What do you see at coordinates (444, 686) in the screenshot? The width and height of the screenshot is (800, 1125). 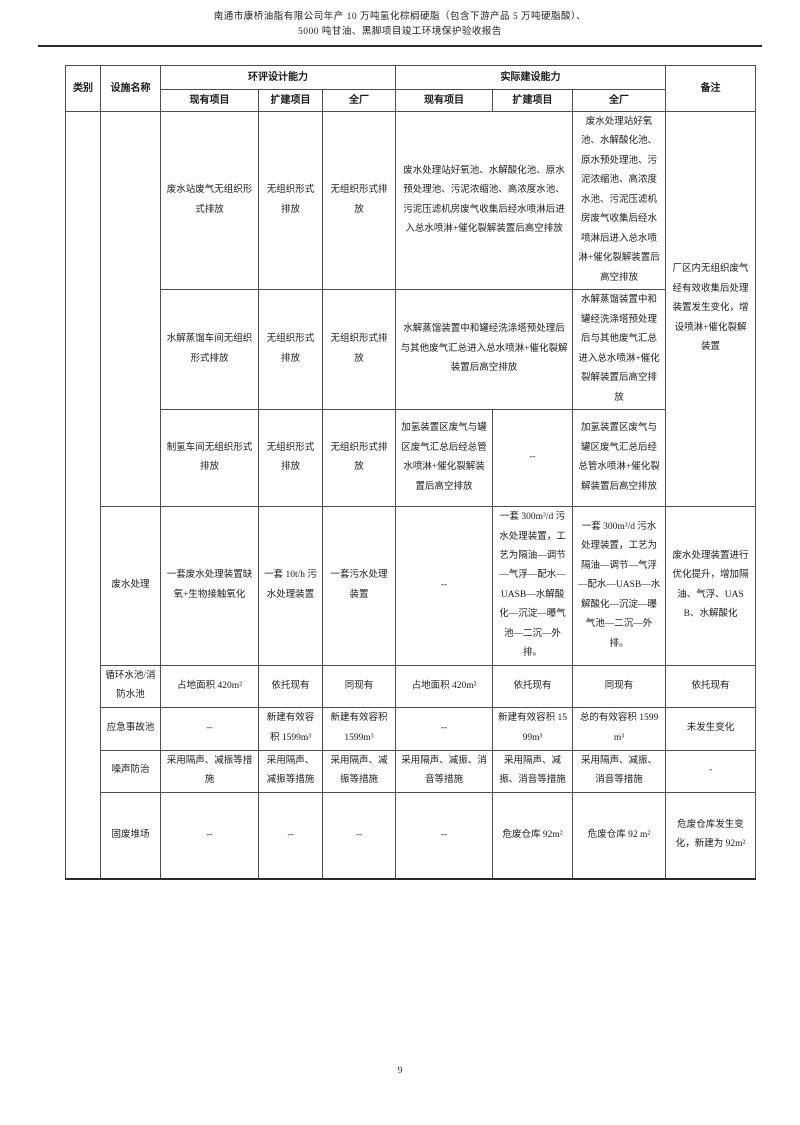 I see `actual-existing-cell: 占地面积 420m²` at bounding box center [444, 686].